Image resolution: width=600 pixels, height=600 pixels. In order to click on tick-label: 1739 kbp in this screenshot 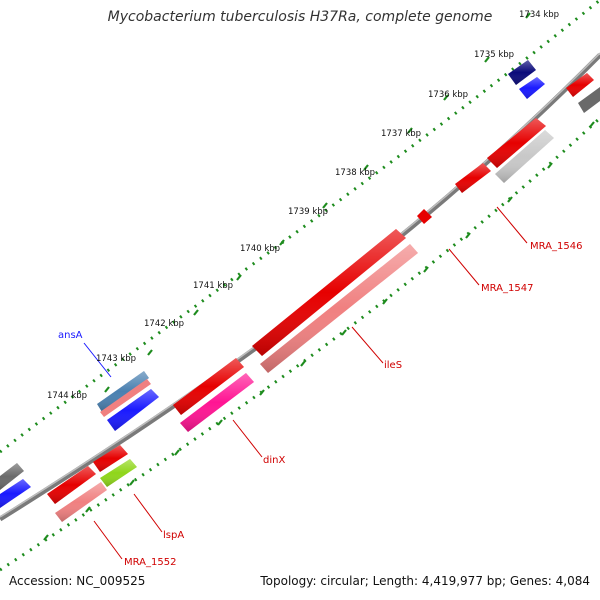, I will do `click(308, 212)`.